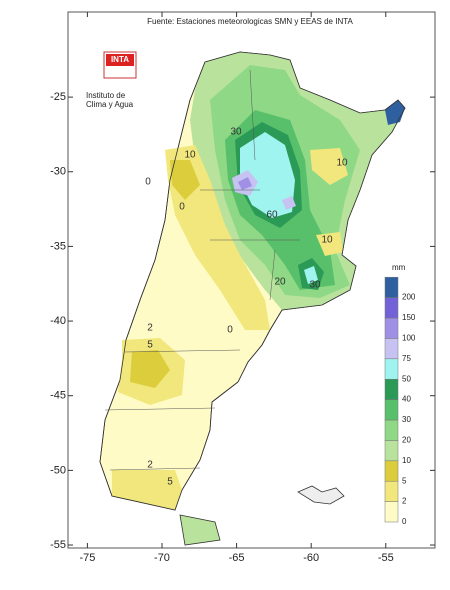 The height and width of the screenshot is (590, 450). What do you see at coordinates (404, 521) in the screenshot?
I see `legend-label: 0` at bounding box center [404, 521].